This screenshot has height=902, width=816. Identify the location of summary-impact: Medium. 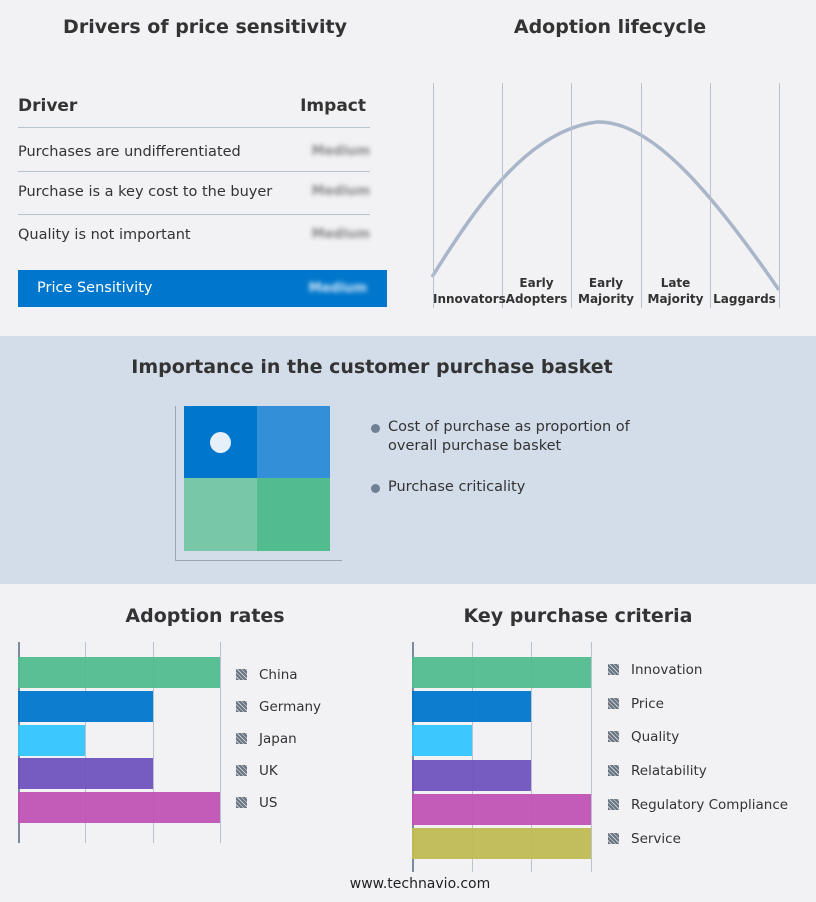
(337, 288).